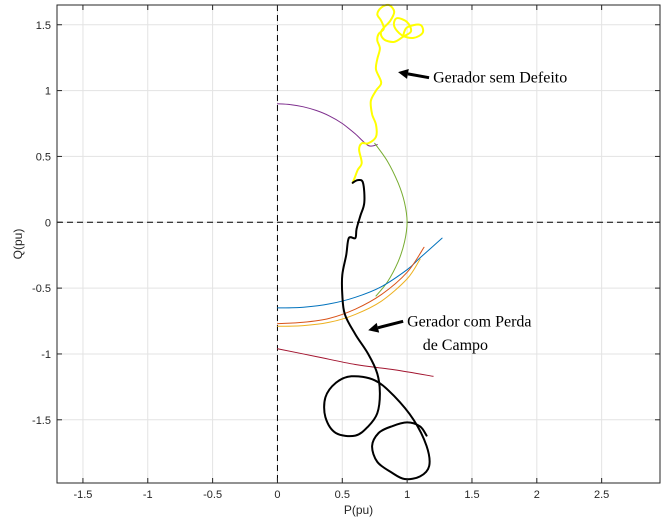  I want to click on annotation-arrowhead-sem-defeito, so click(403, 73).